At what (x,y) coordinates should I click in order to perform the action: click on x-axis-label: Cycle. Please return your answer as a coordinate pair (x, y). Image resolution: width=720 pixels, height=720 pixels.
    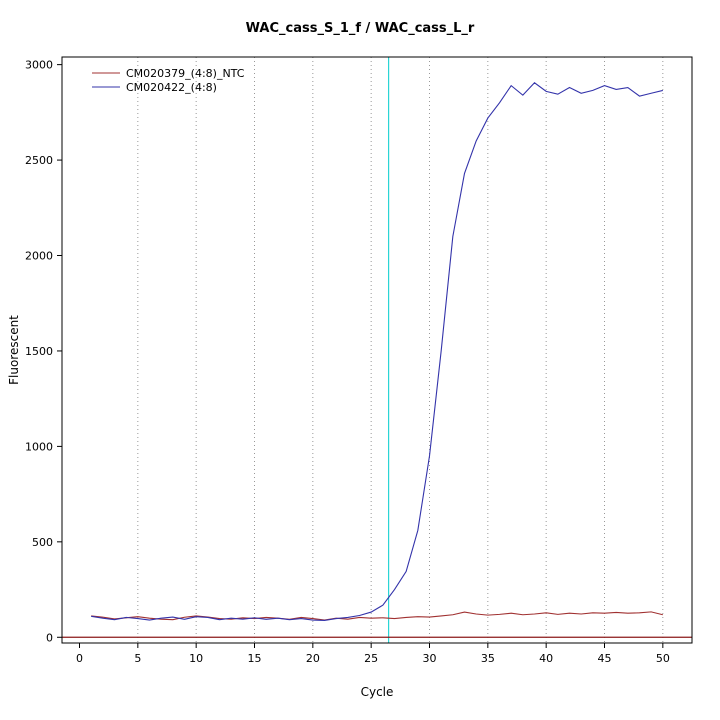
    Looking at the image, I should click on (377, 692).